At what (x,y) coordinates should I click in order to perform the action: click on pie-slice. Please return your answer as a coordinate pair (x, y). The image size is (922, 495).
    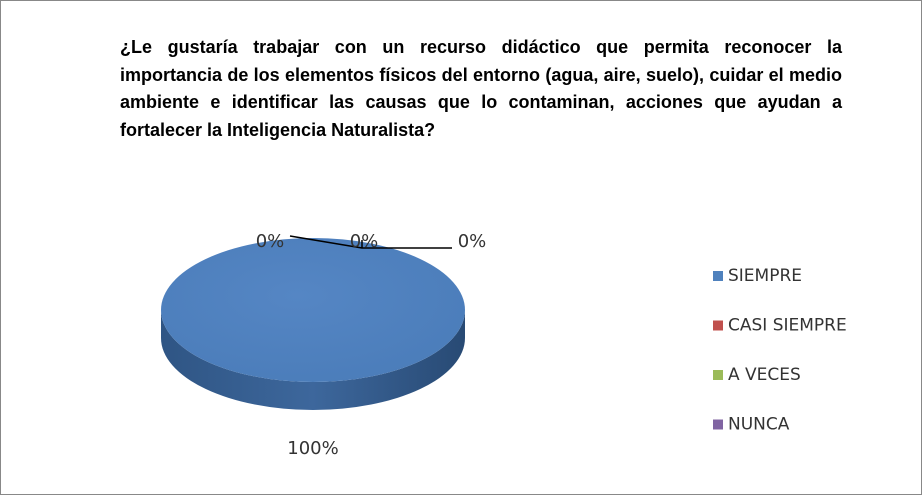
    Looking at the image, I should click on (313, 310).